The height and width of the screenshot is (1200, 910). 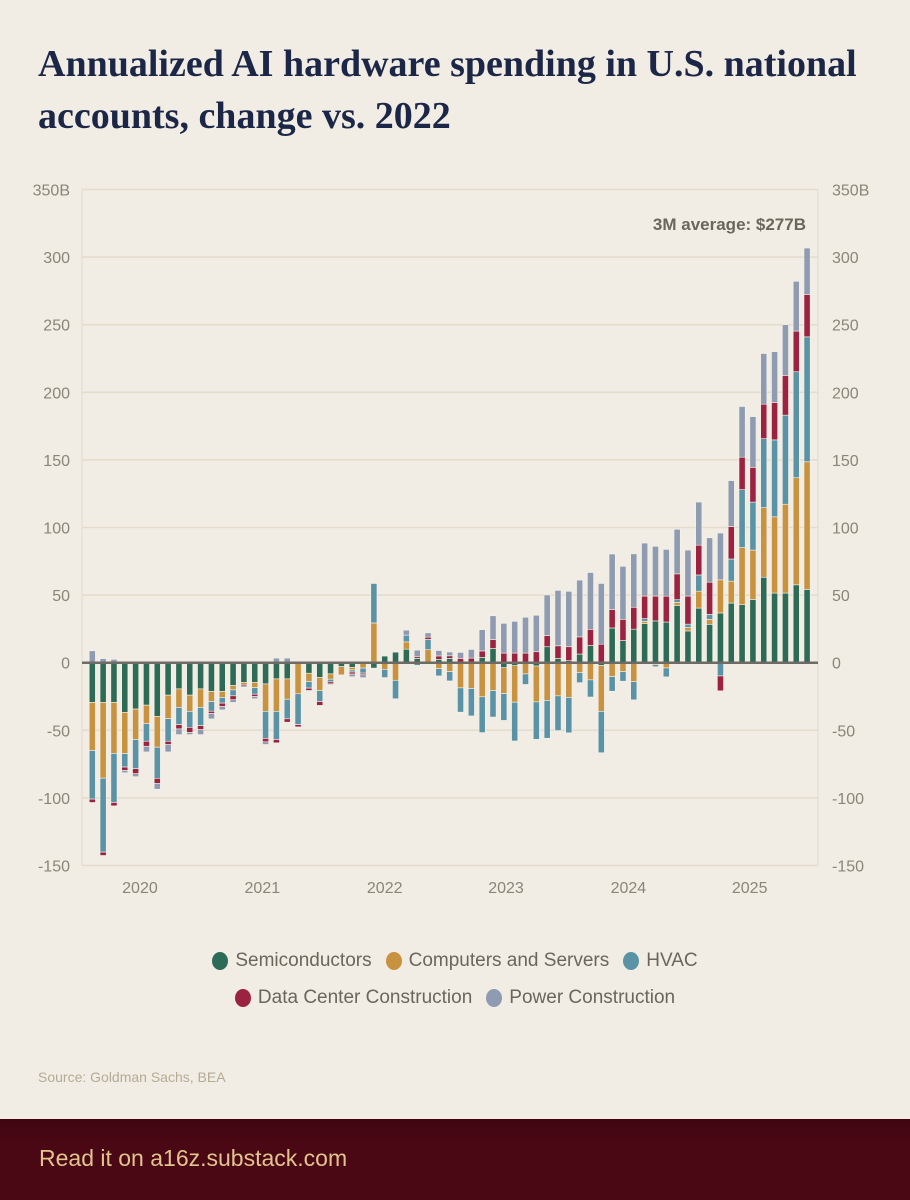 What do you see at coordinates (58, 731) in the screenshot?
I see `y-tick-label-left: -50` at bounding box center [58, 731].